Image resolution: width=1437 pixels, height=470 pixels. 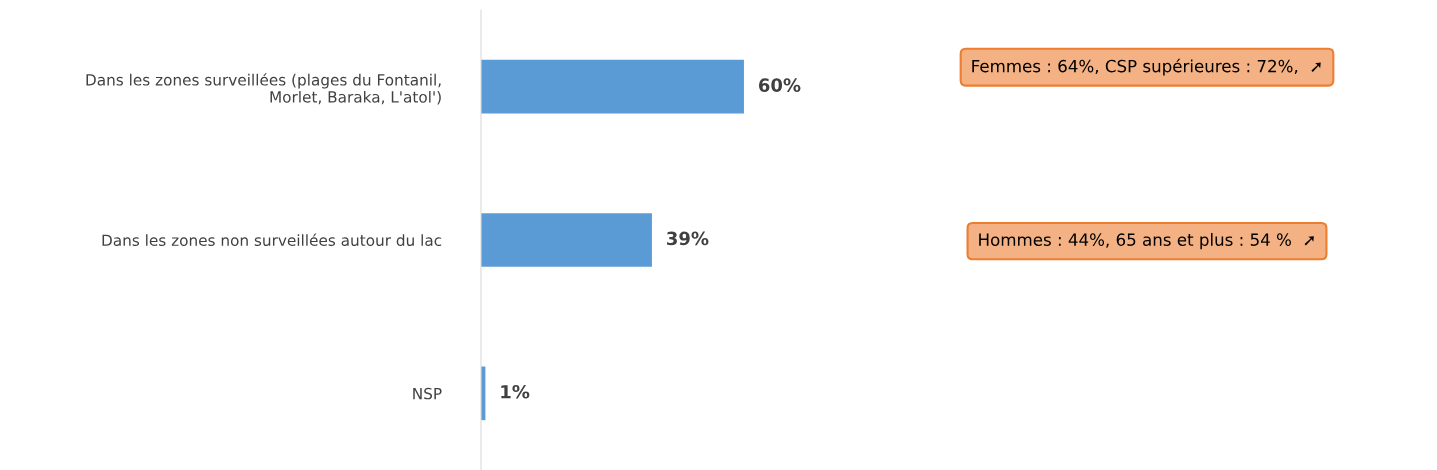 What do you see at coordinates (272, 240) in the screenshot?
I see `y-tick-label: Dans les zones non surveillées autour du lac` at bounding box center [272, 240].